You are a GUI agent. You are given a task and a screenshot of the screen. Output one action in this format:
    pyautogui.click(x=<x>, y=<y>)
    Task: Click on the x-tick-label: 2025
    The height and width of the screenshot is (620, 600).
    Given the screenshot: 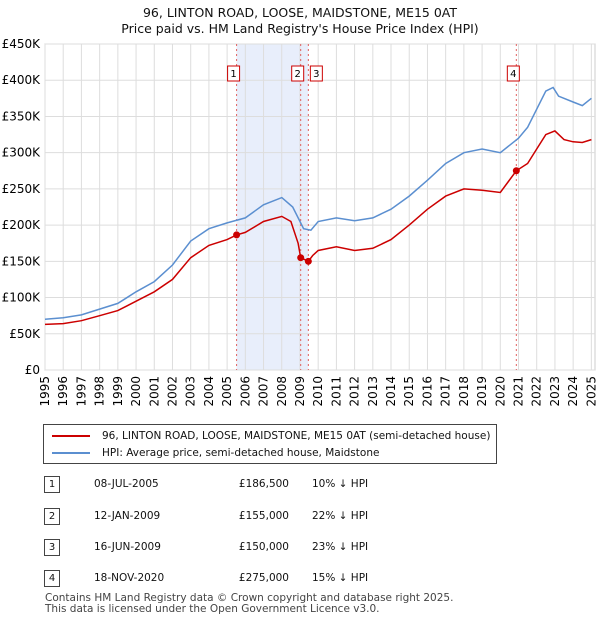 What is the action you would take?
    pyautogui.click(x=591, y=391)
    